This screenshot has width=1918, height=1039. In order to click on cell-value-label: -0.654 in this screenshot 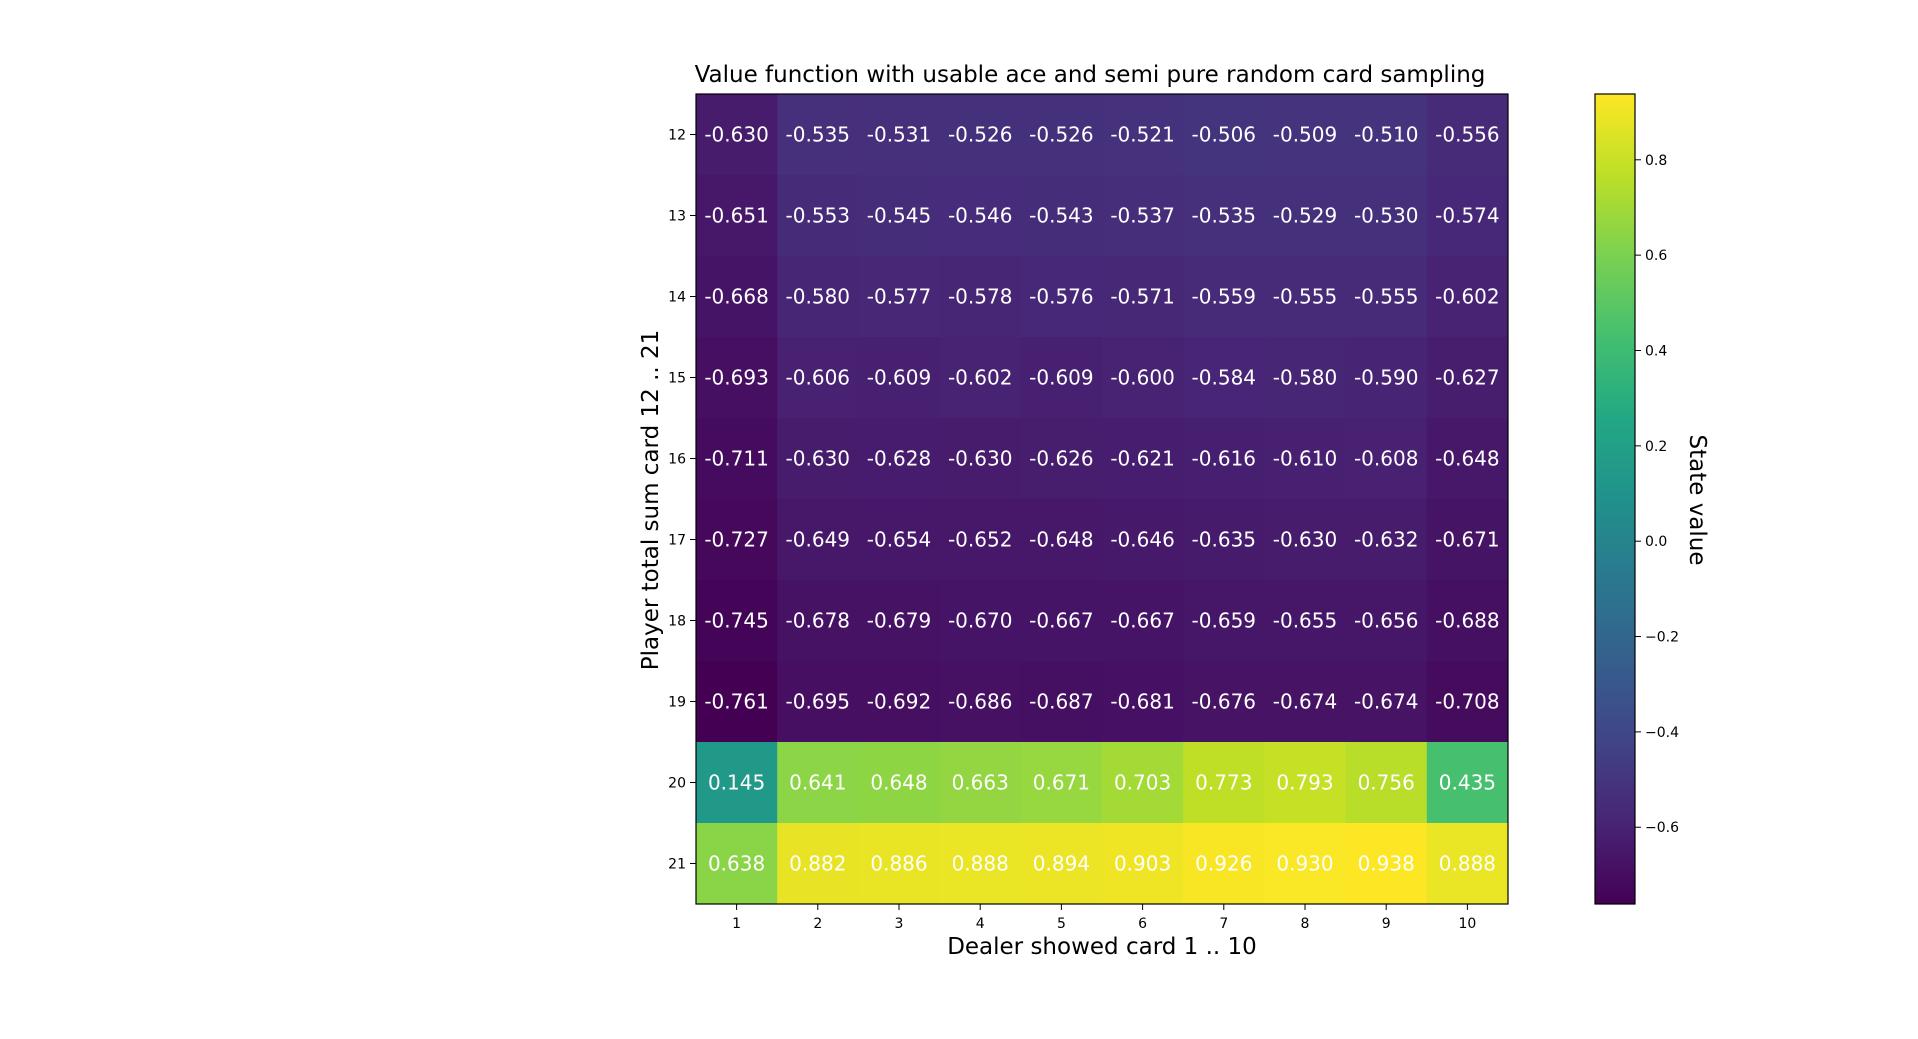, I will do `click(899, 540)`.